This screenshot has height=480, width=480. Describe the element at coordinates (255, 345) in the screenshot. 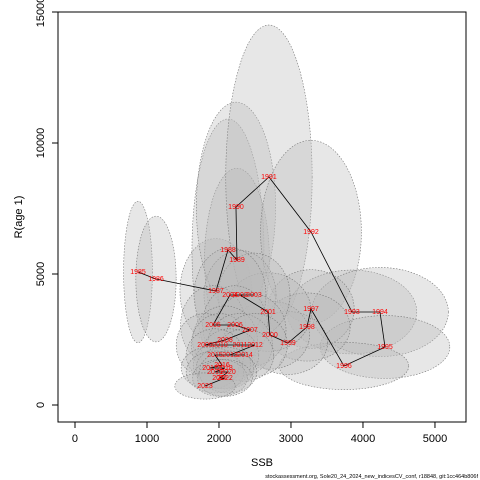

I see `year-label: 2012` at that location.